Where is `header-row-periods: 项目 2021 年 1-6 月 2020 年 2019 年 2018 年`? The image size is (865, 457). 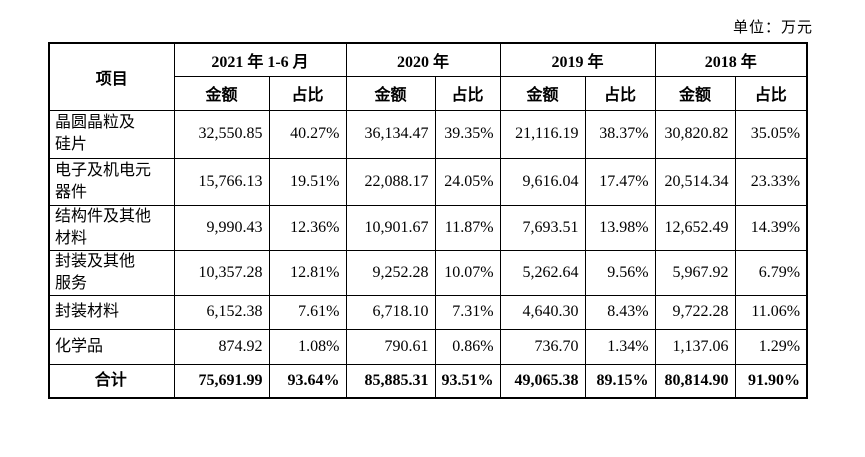 header-row-periods: 项目 2021 年 1-6 月 2020 年 2019 年 2018 年 is located at coordinates (428, 76).